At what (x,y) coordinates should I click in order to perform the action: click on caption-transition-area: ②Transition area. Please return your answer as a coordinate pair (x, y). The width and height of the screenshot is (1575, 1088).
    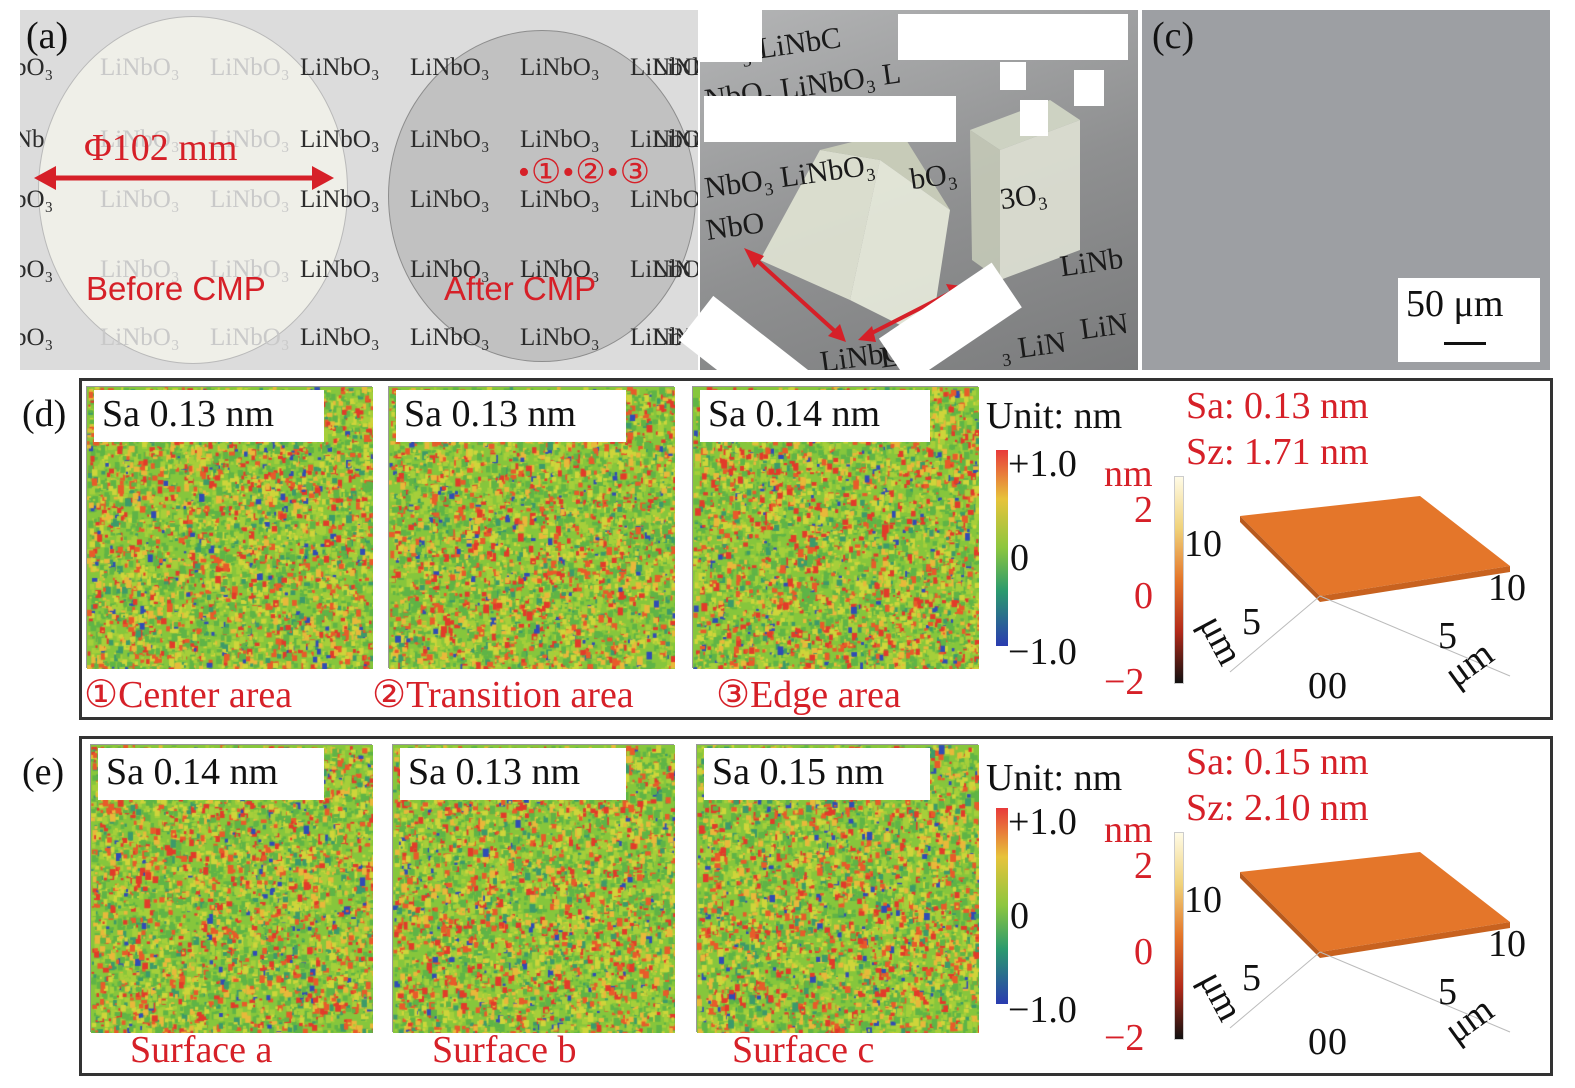
    Looking at the image, I should click on (503, 695).